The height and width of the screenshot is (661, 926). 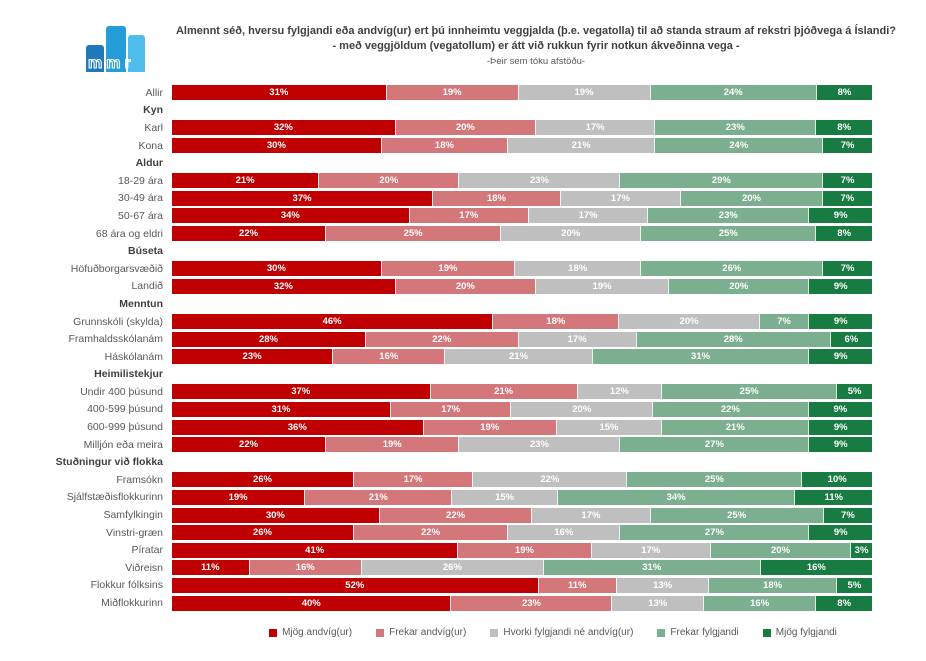 I want to click on category-label: Framhaldsskólanám, so click(x=115, y=339).